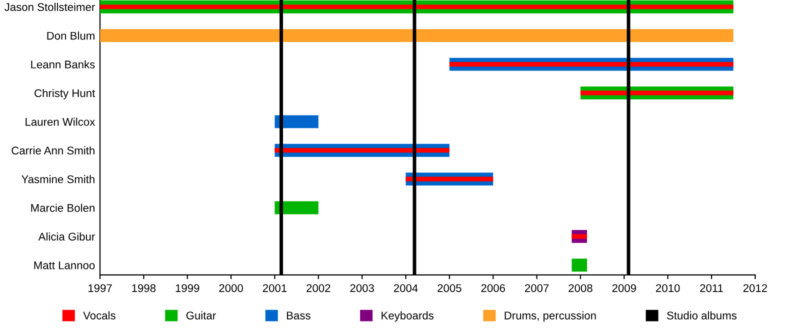 Image resolution: width=800 pixels, height=330 pixels. I want to click on y-tick-label: Don Blum, so click(70, 36).